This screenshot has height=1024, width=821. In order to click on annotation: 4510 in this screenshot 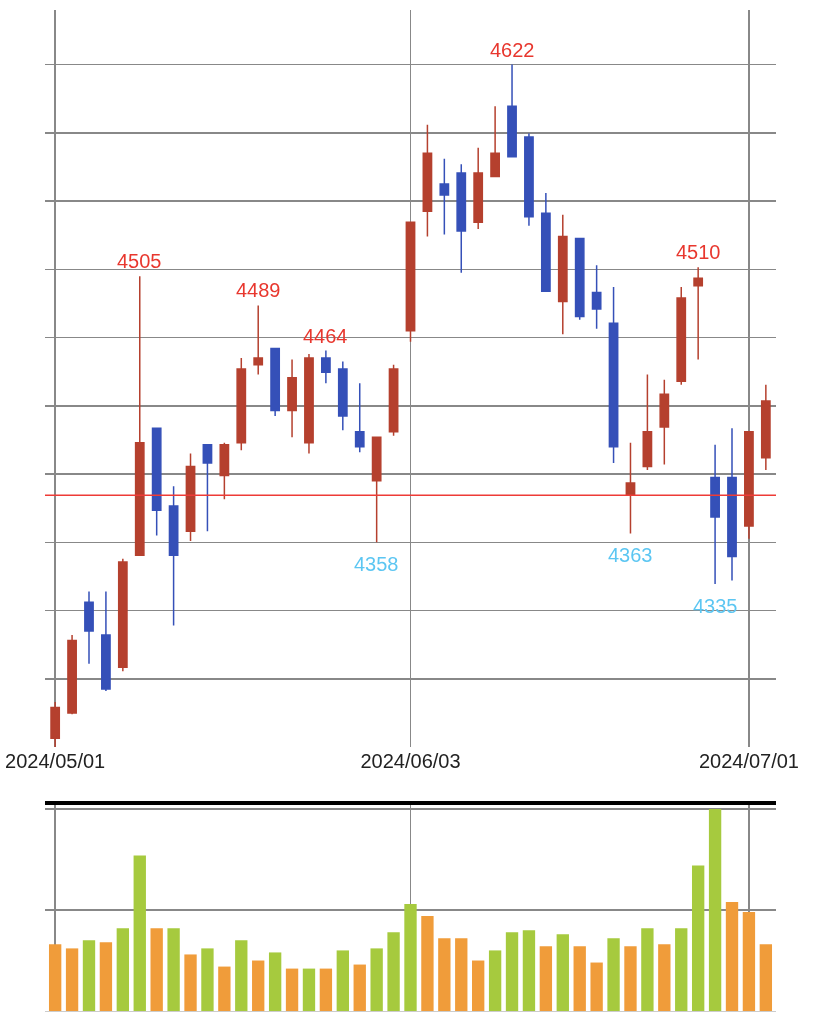, I will do `click(698, 252)`.